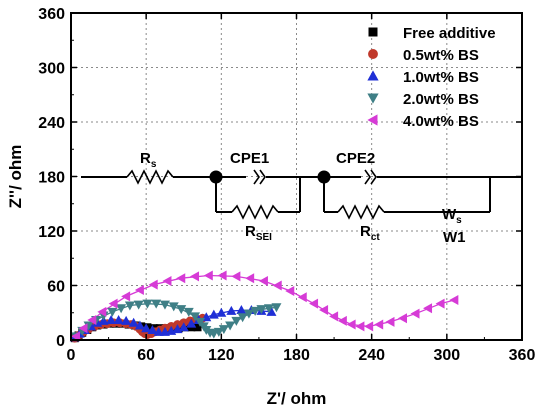  Describe the element at coordinates (446, 355) in the screenshot. I see `x-tick-label: 300` at that location.